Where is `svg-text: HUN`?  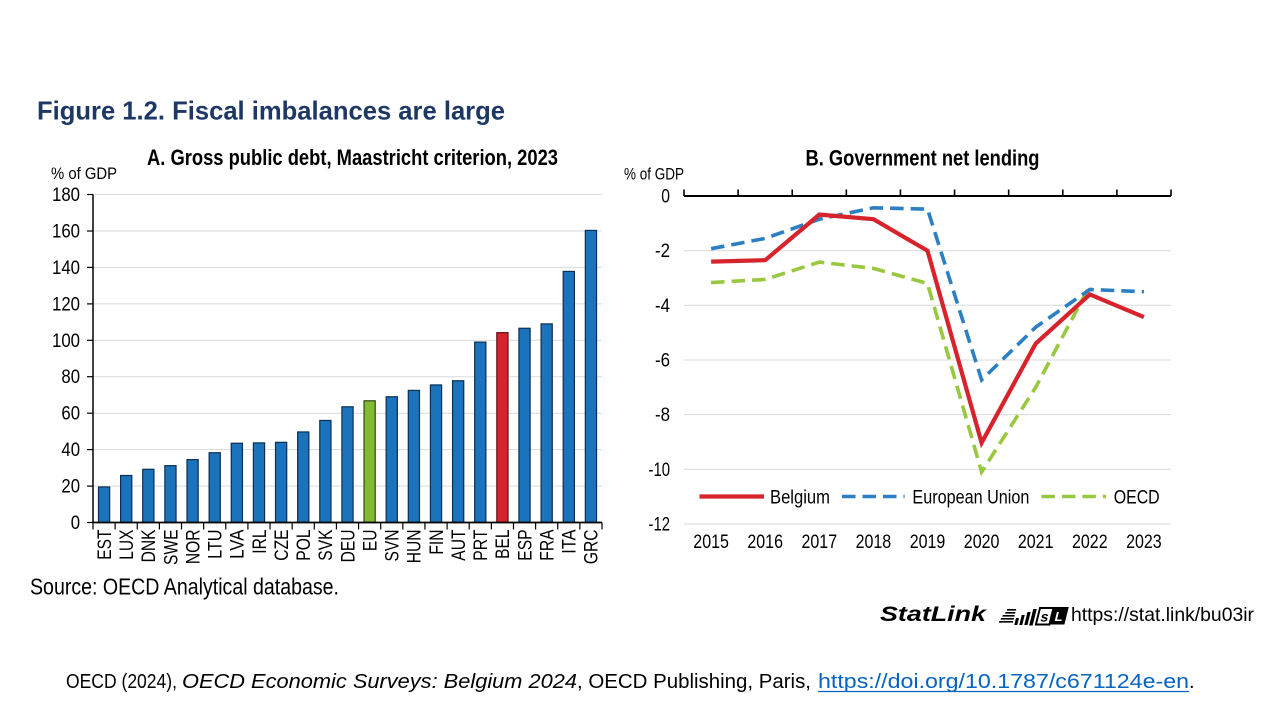 svg-text: HUN is located at coordinates (415, 547).